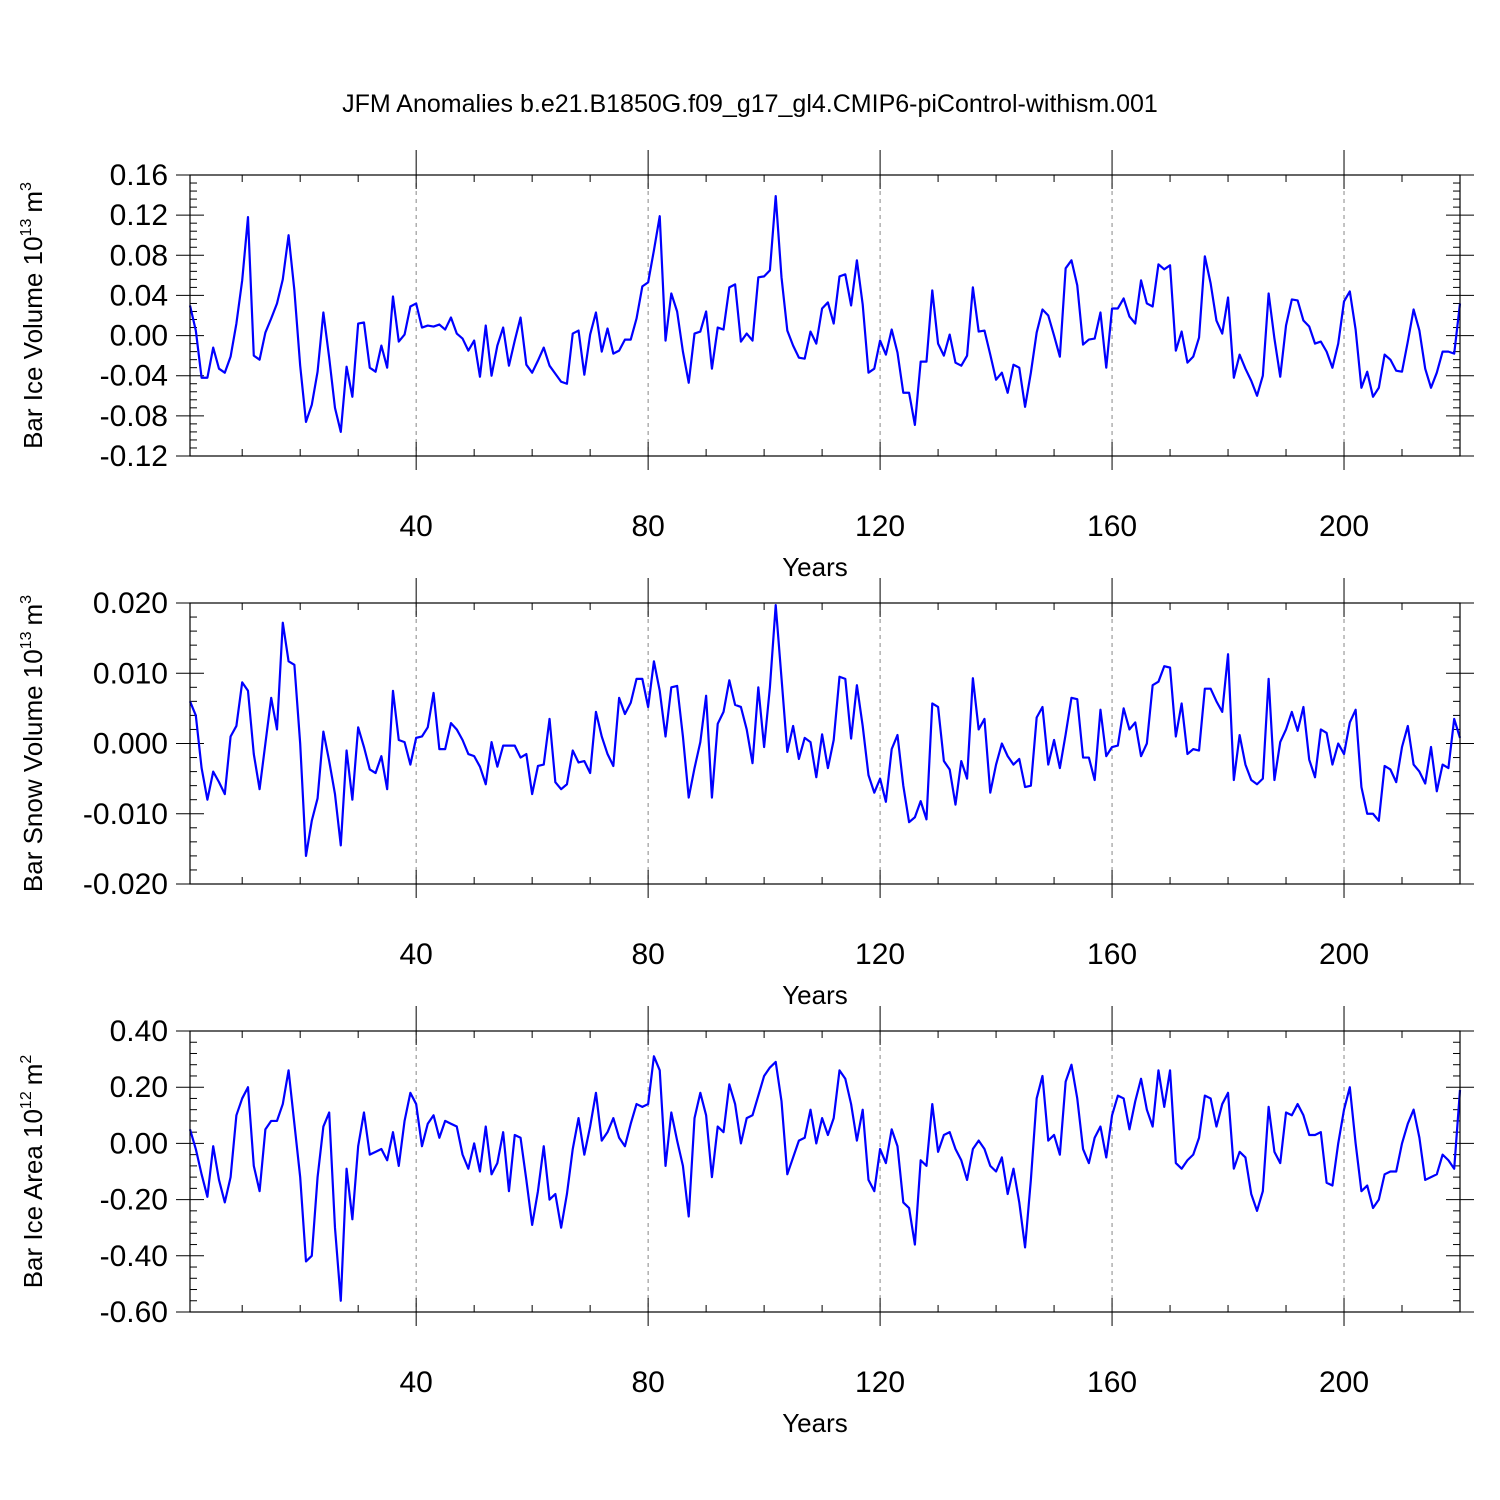 The height and width of the screenshot is (1500, 1500). What do you see at coordinates (134, 456) in the screenshot?
I see `bar-ice-volume-y-tick-label: -0.12` at bounding box center [134, 456].